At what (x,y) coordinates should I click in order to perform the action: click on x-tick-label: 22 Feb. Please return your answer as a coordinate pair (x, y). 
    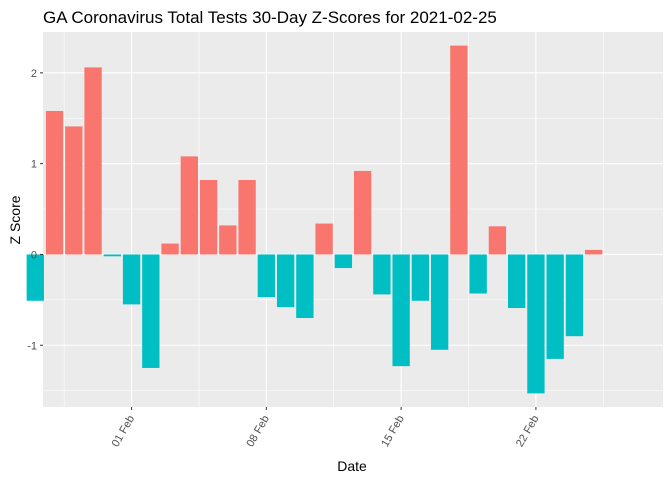
    Looking at the image, I should click on (528, 432).